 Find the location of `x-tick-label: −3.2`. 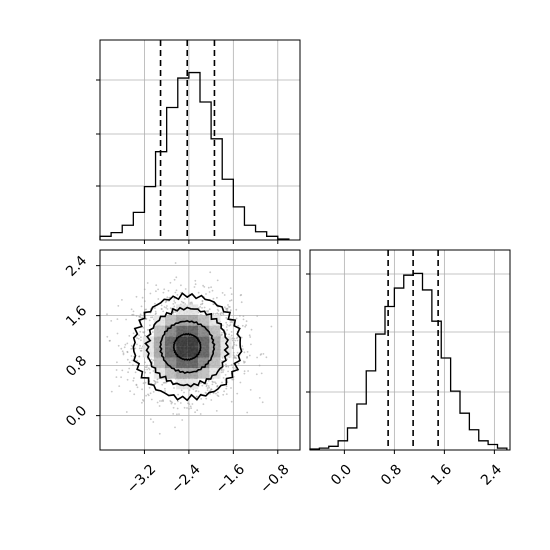

x-tick-label: −3.2 is located at coordinates (141, 478).